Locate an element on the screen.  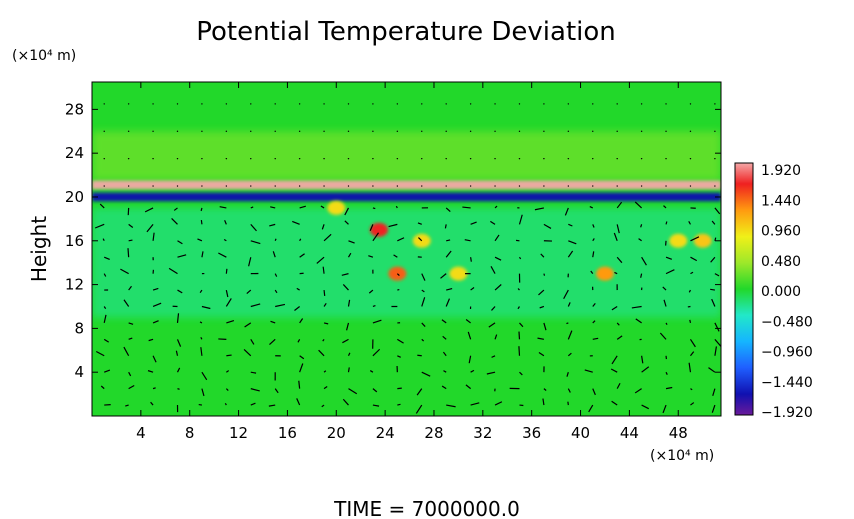
x-tick-label: 32 is located at coordinates (482, 433).